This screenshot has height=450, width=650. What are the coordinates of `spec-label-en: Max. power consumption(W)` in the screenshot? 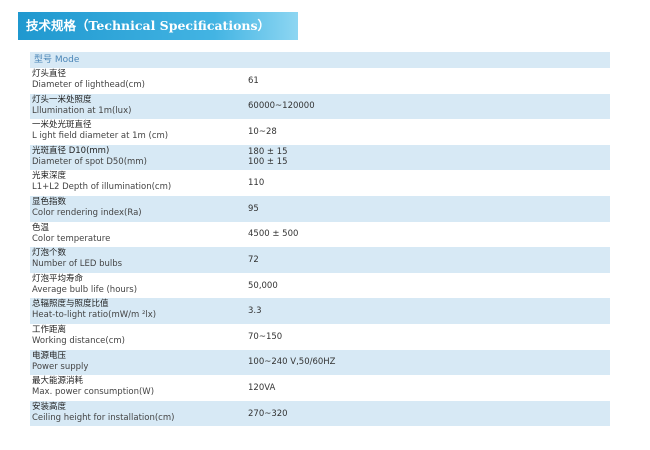 It's located at (93, 392).